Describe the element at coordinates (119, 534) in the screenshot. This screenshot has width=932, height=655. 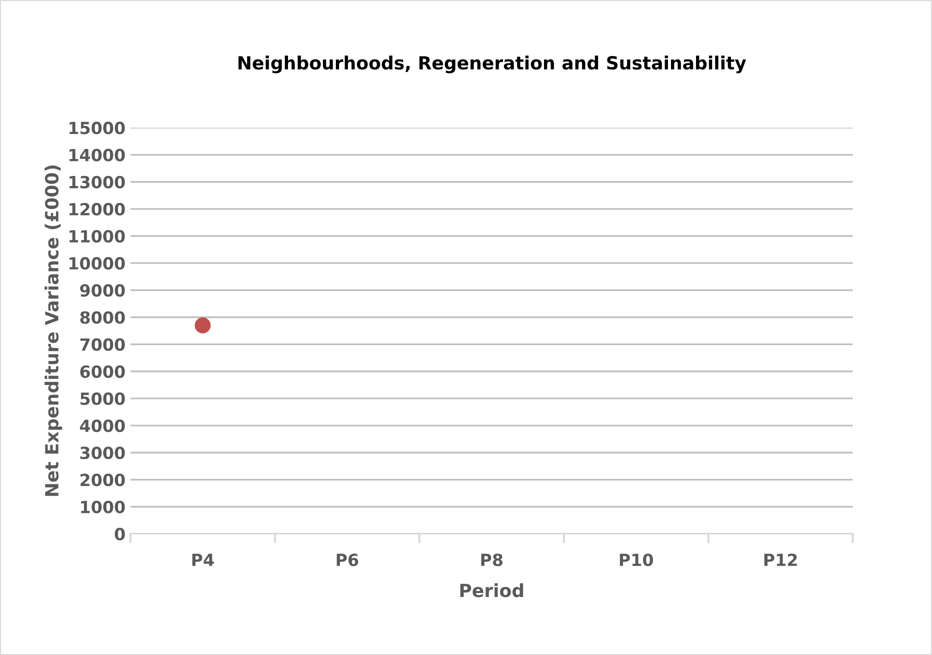
I see `y-tick-label: 0` at that location.